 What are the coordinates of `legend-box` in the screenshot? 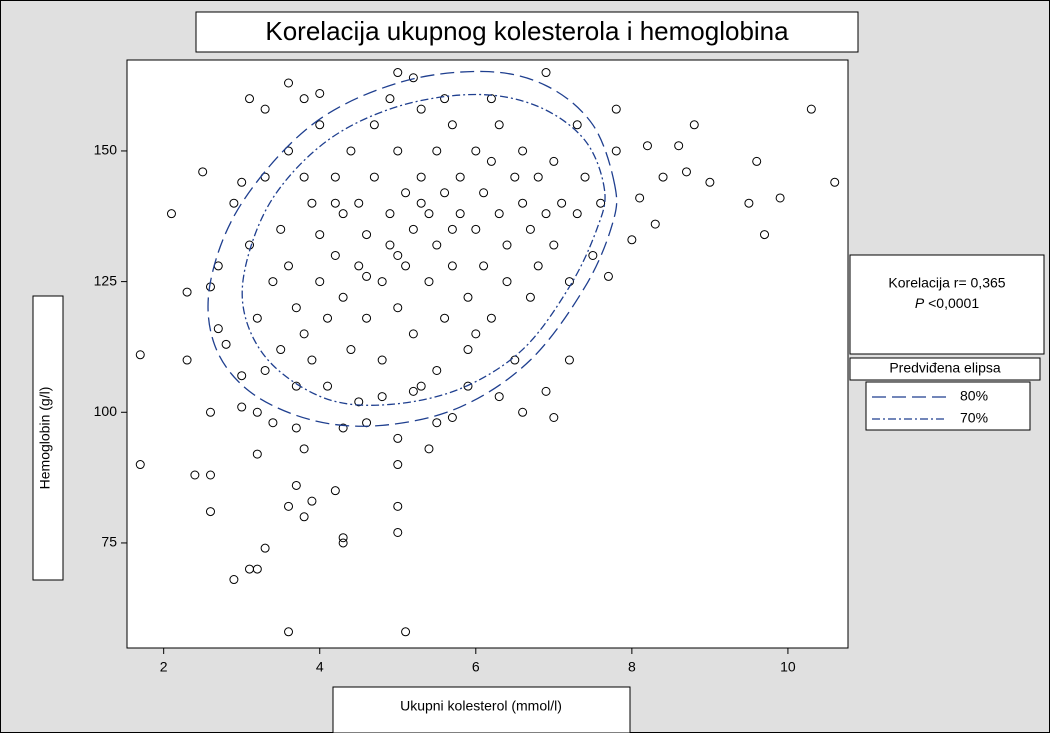 It's located at (948, 406).